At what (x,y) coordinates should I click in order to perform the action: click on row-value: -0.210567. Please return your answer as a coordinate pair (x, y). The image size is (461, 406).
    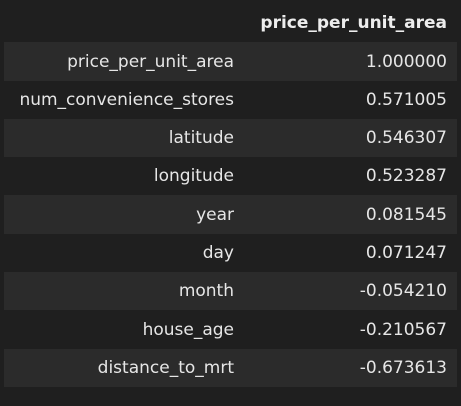
    Looking at the image, I should click on (350, 329).